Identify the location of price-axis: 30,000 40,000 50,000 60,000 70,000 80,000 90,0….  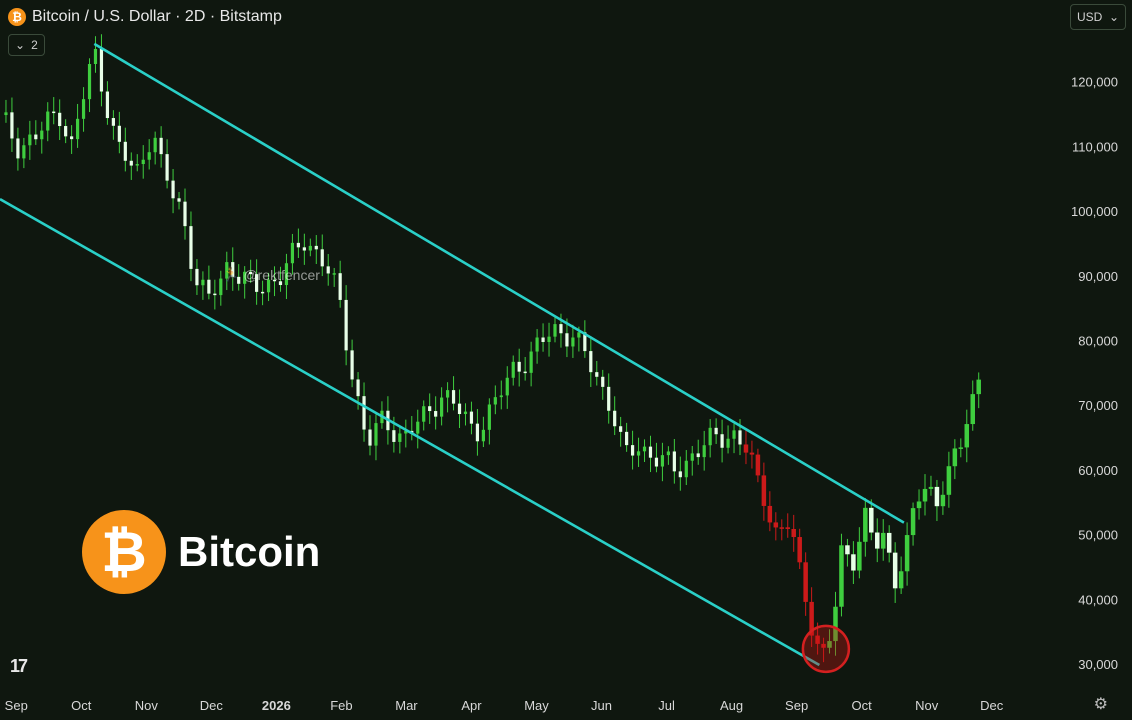
(1094, 373).